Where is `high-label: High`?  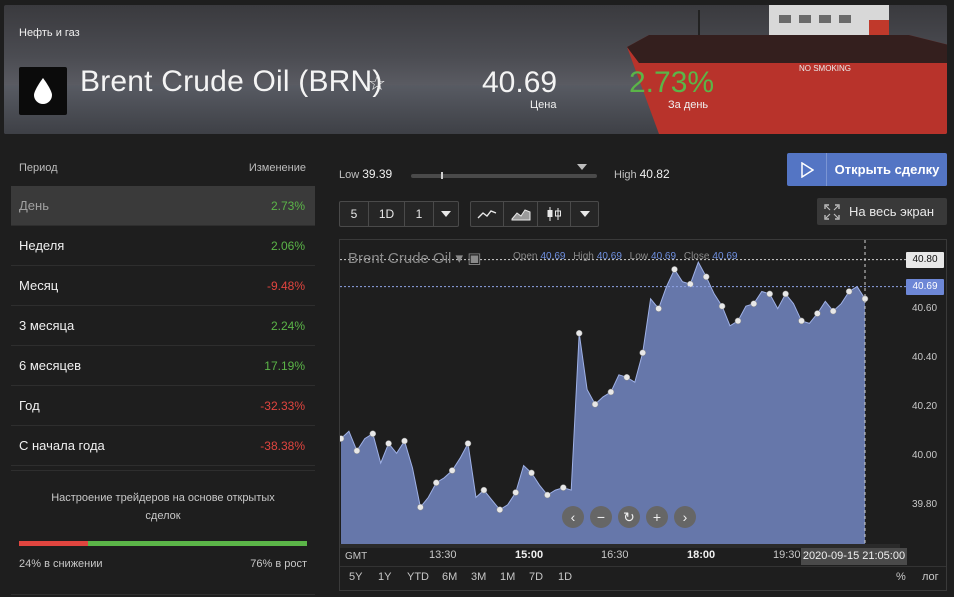
high-label: High is located at coordinates (583, 256).